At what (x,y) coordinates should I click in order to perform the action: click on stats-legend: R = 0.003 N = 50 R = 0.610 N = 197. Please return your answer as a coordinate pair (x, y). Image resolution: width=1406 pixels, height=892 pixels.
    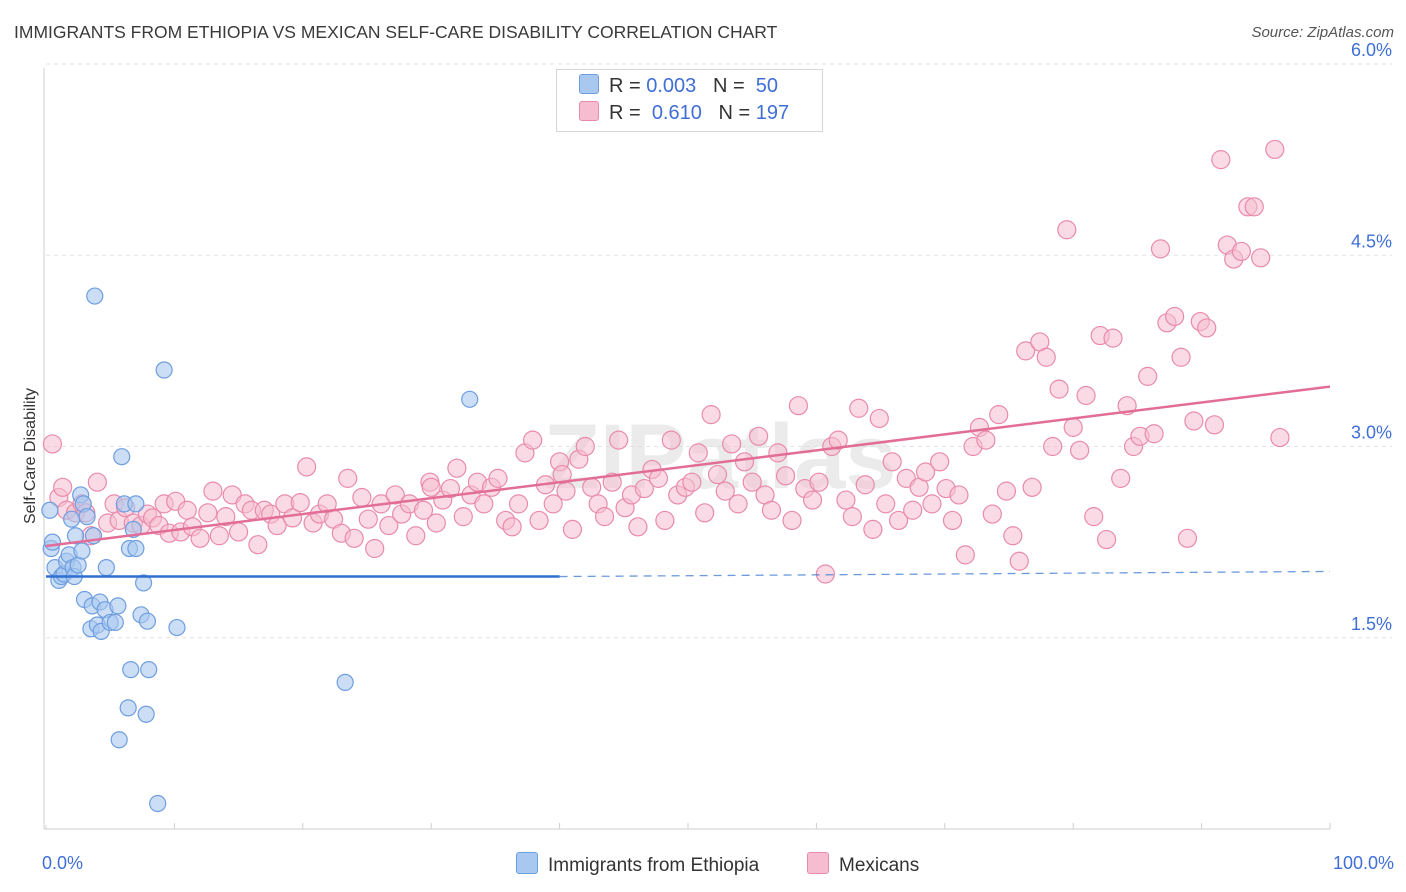
    Looking at the image, I should click on (689, 100).